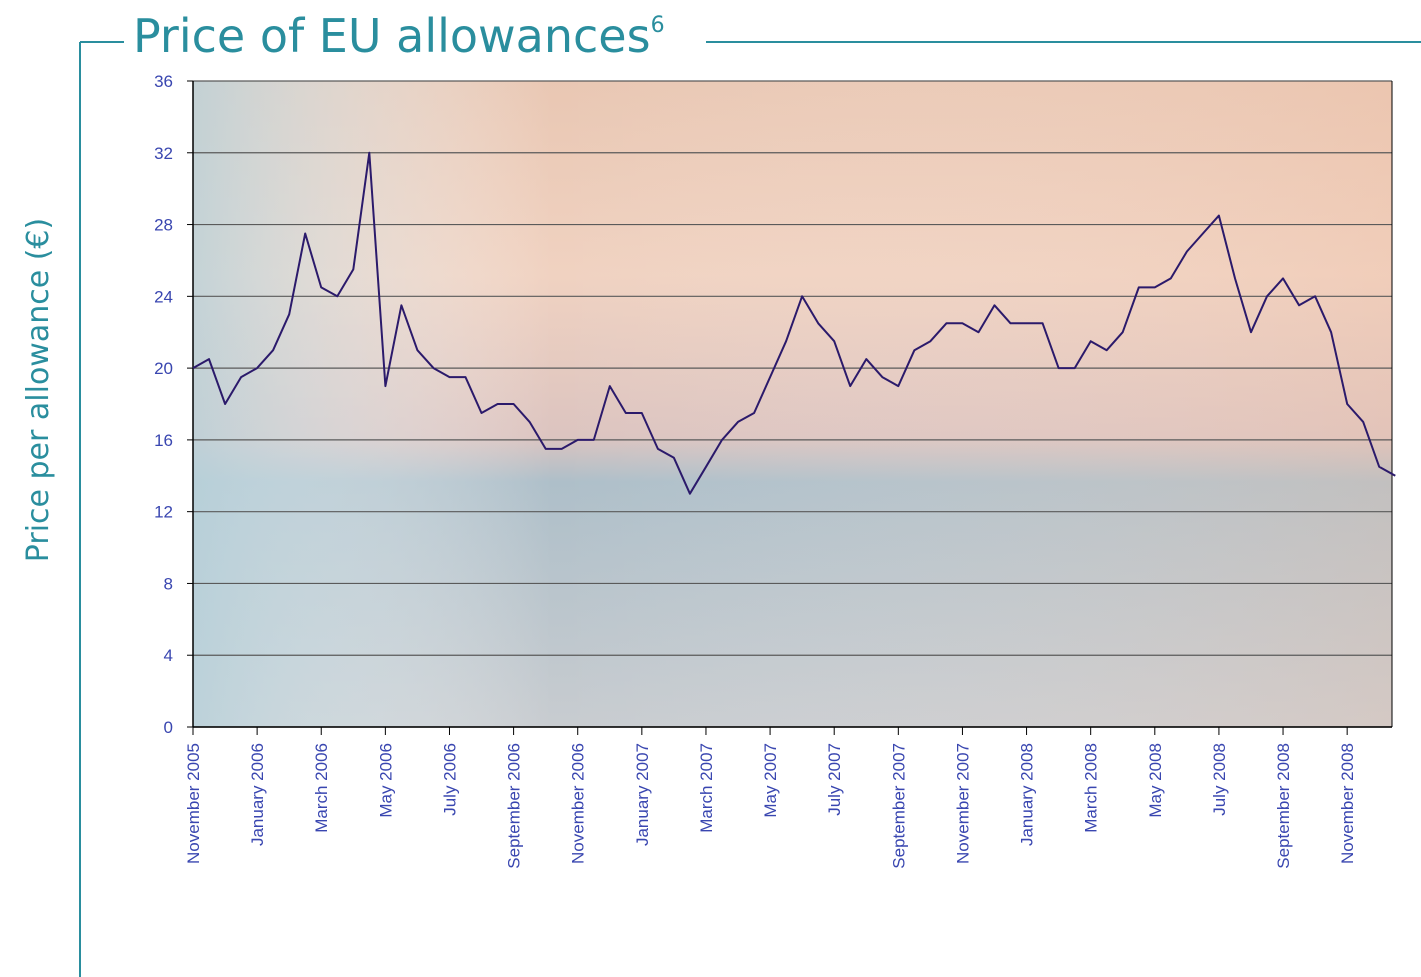 The height and width of the screenshot is (977, 1421). I want to click on y-tick-label: 4, so click(168, 655).